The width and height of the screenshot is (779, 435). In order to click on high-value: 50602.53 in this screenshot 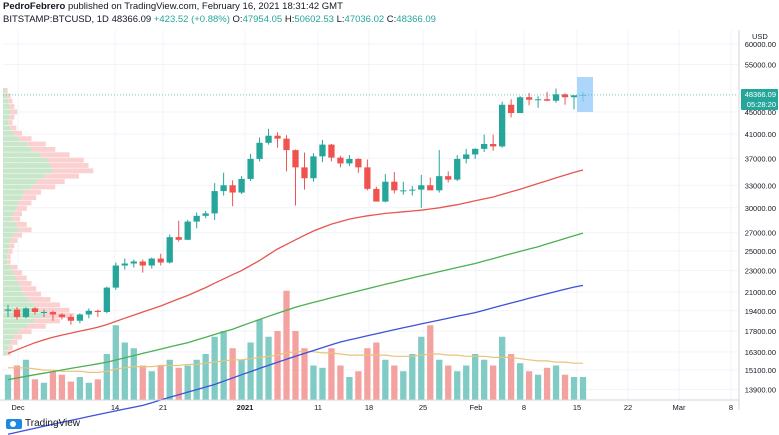, I will do `click(314, 19)`.